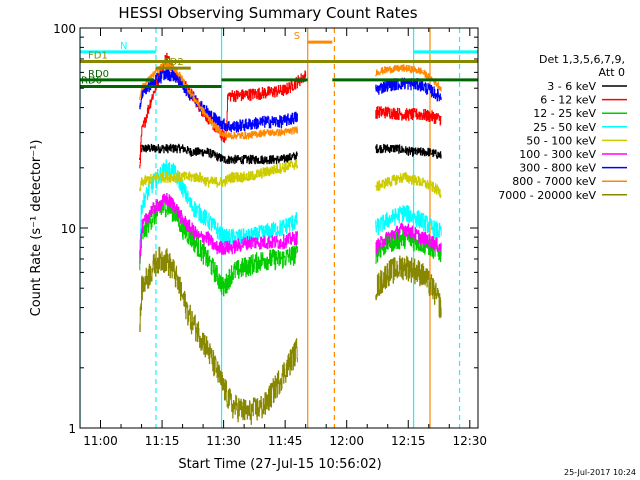  Describe the element at coordinates (91, 80) in the screenshot. I see `flag-label: RD6` at that location.